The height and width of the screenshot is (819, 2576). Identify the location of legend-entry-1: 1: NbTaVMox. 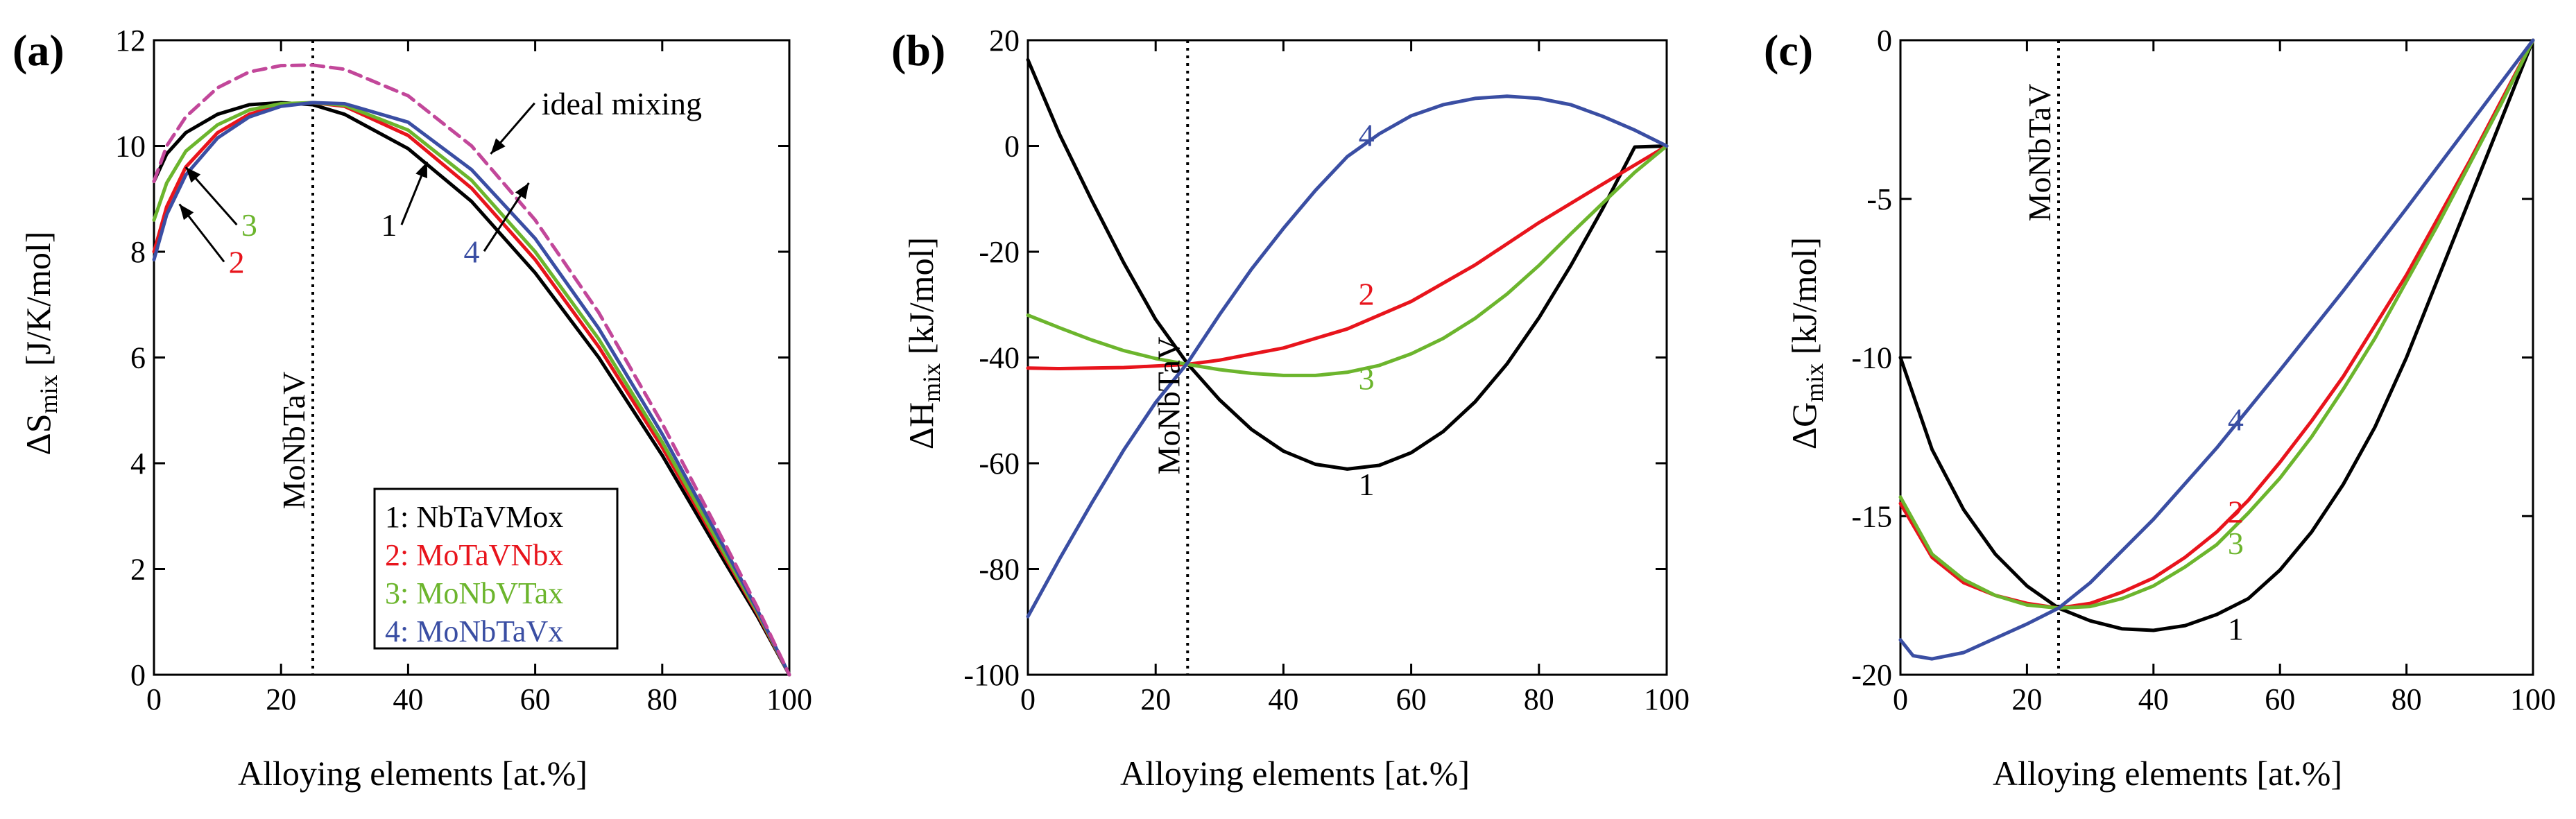
(474, 517).